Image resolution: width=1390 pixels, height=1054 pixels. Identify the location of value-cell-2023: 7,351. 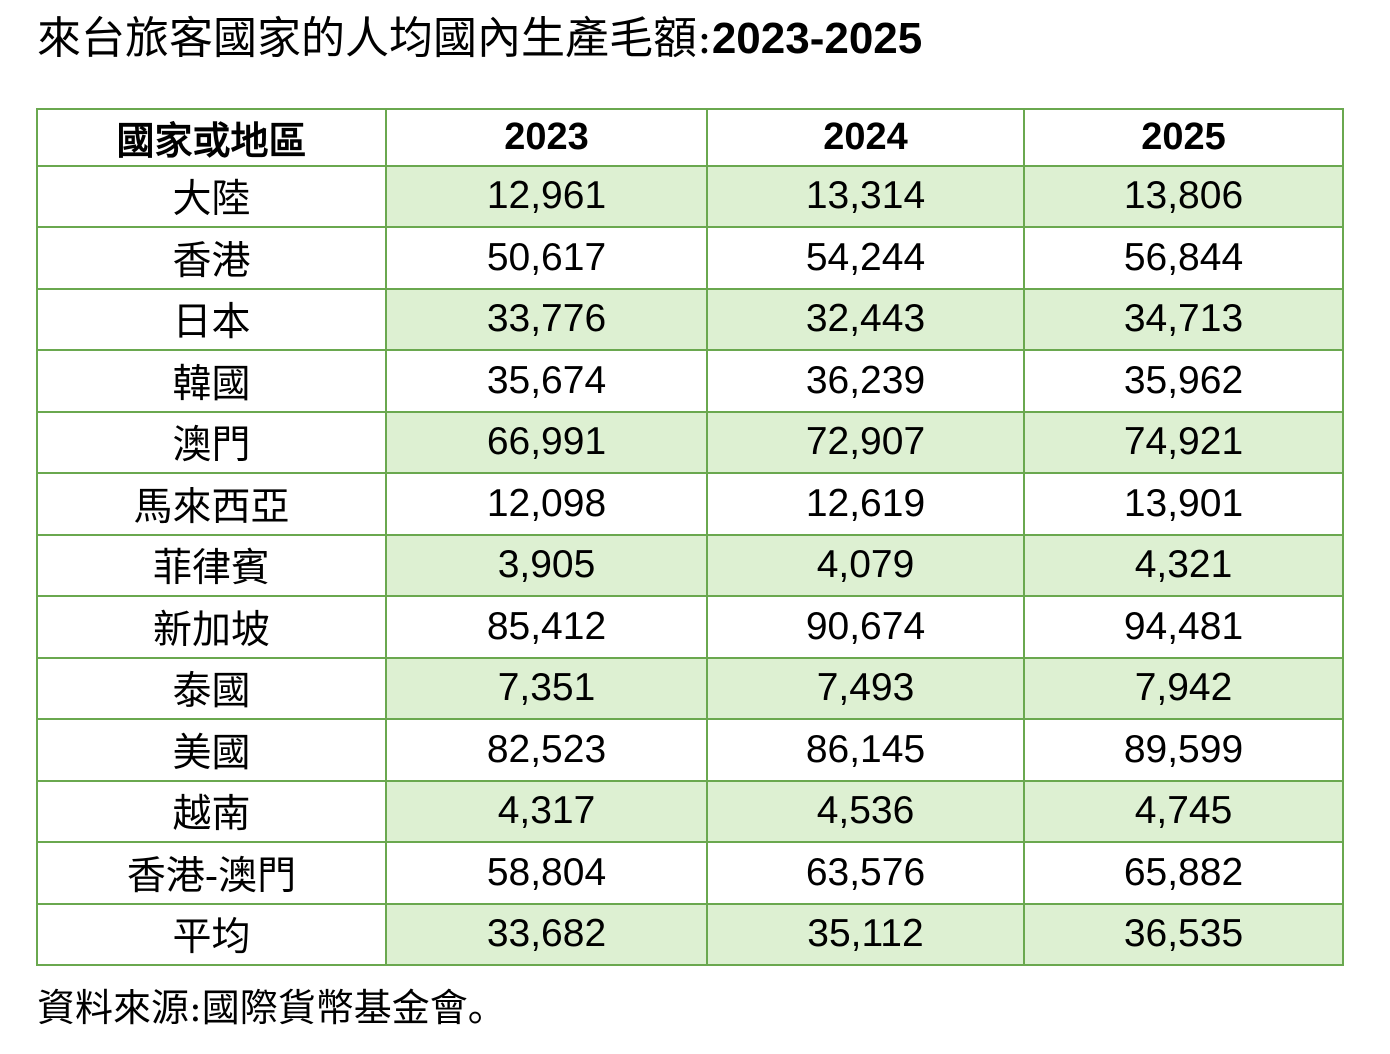
(546, 688).